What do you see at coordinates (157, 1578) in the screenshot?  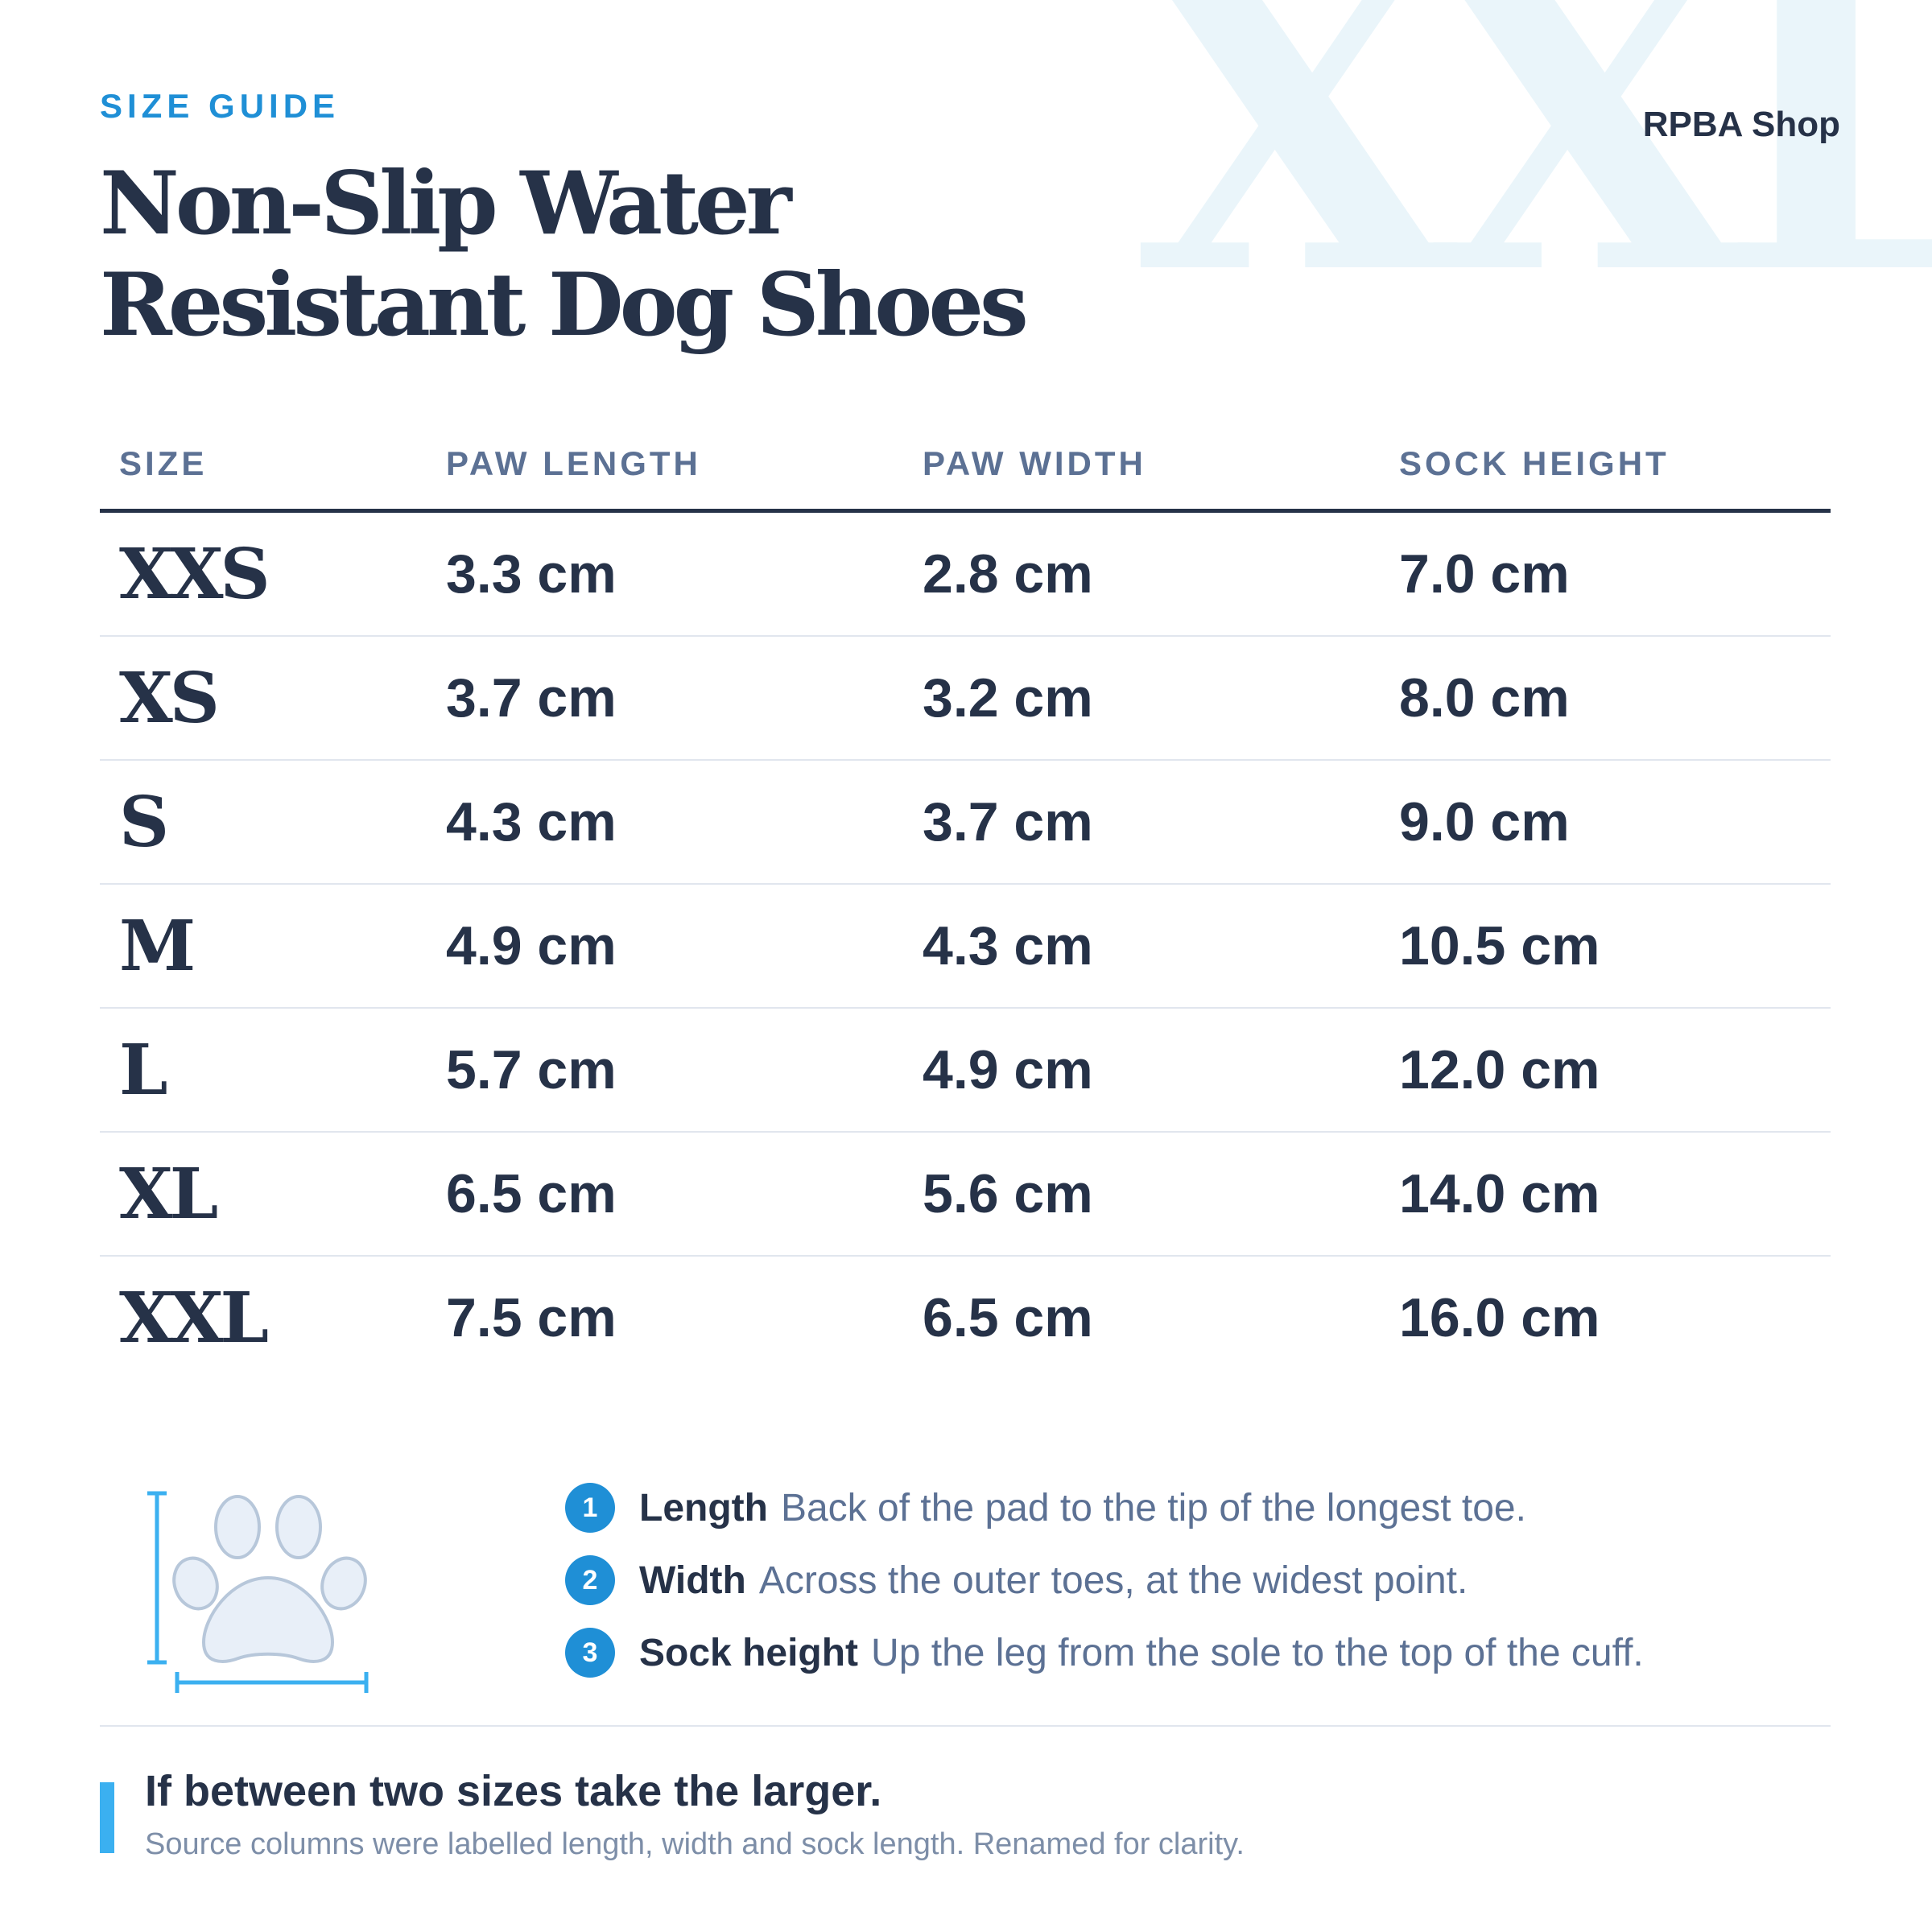 I see `height-measure-line` at bounding box center [157, 1578].